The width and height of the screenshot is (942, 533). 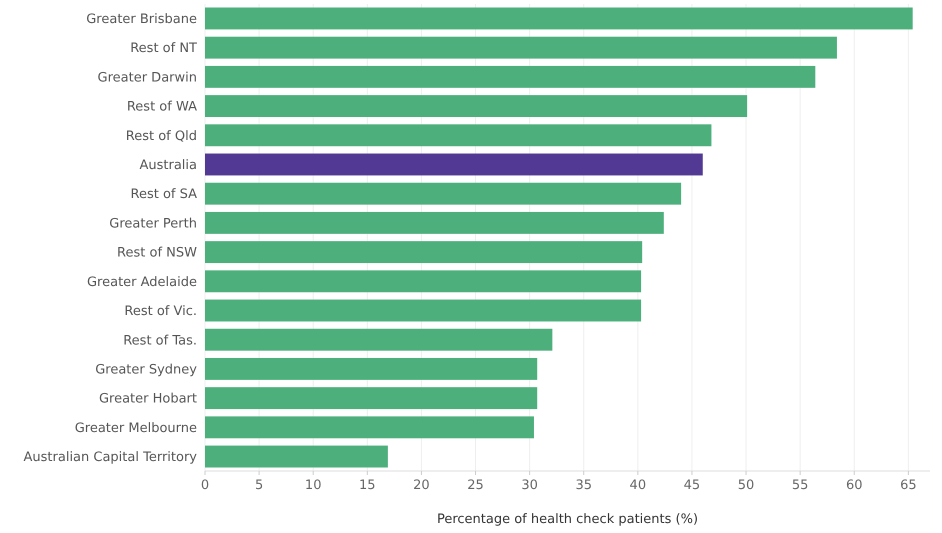 I want to click on y-tick-label: Greater Perth, so click(x=153, y=224).